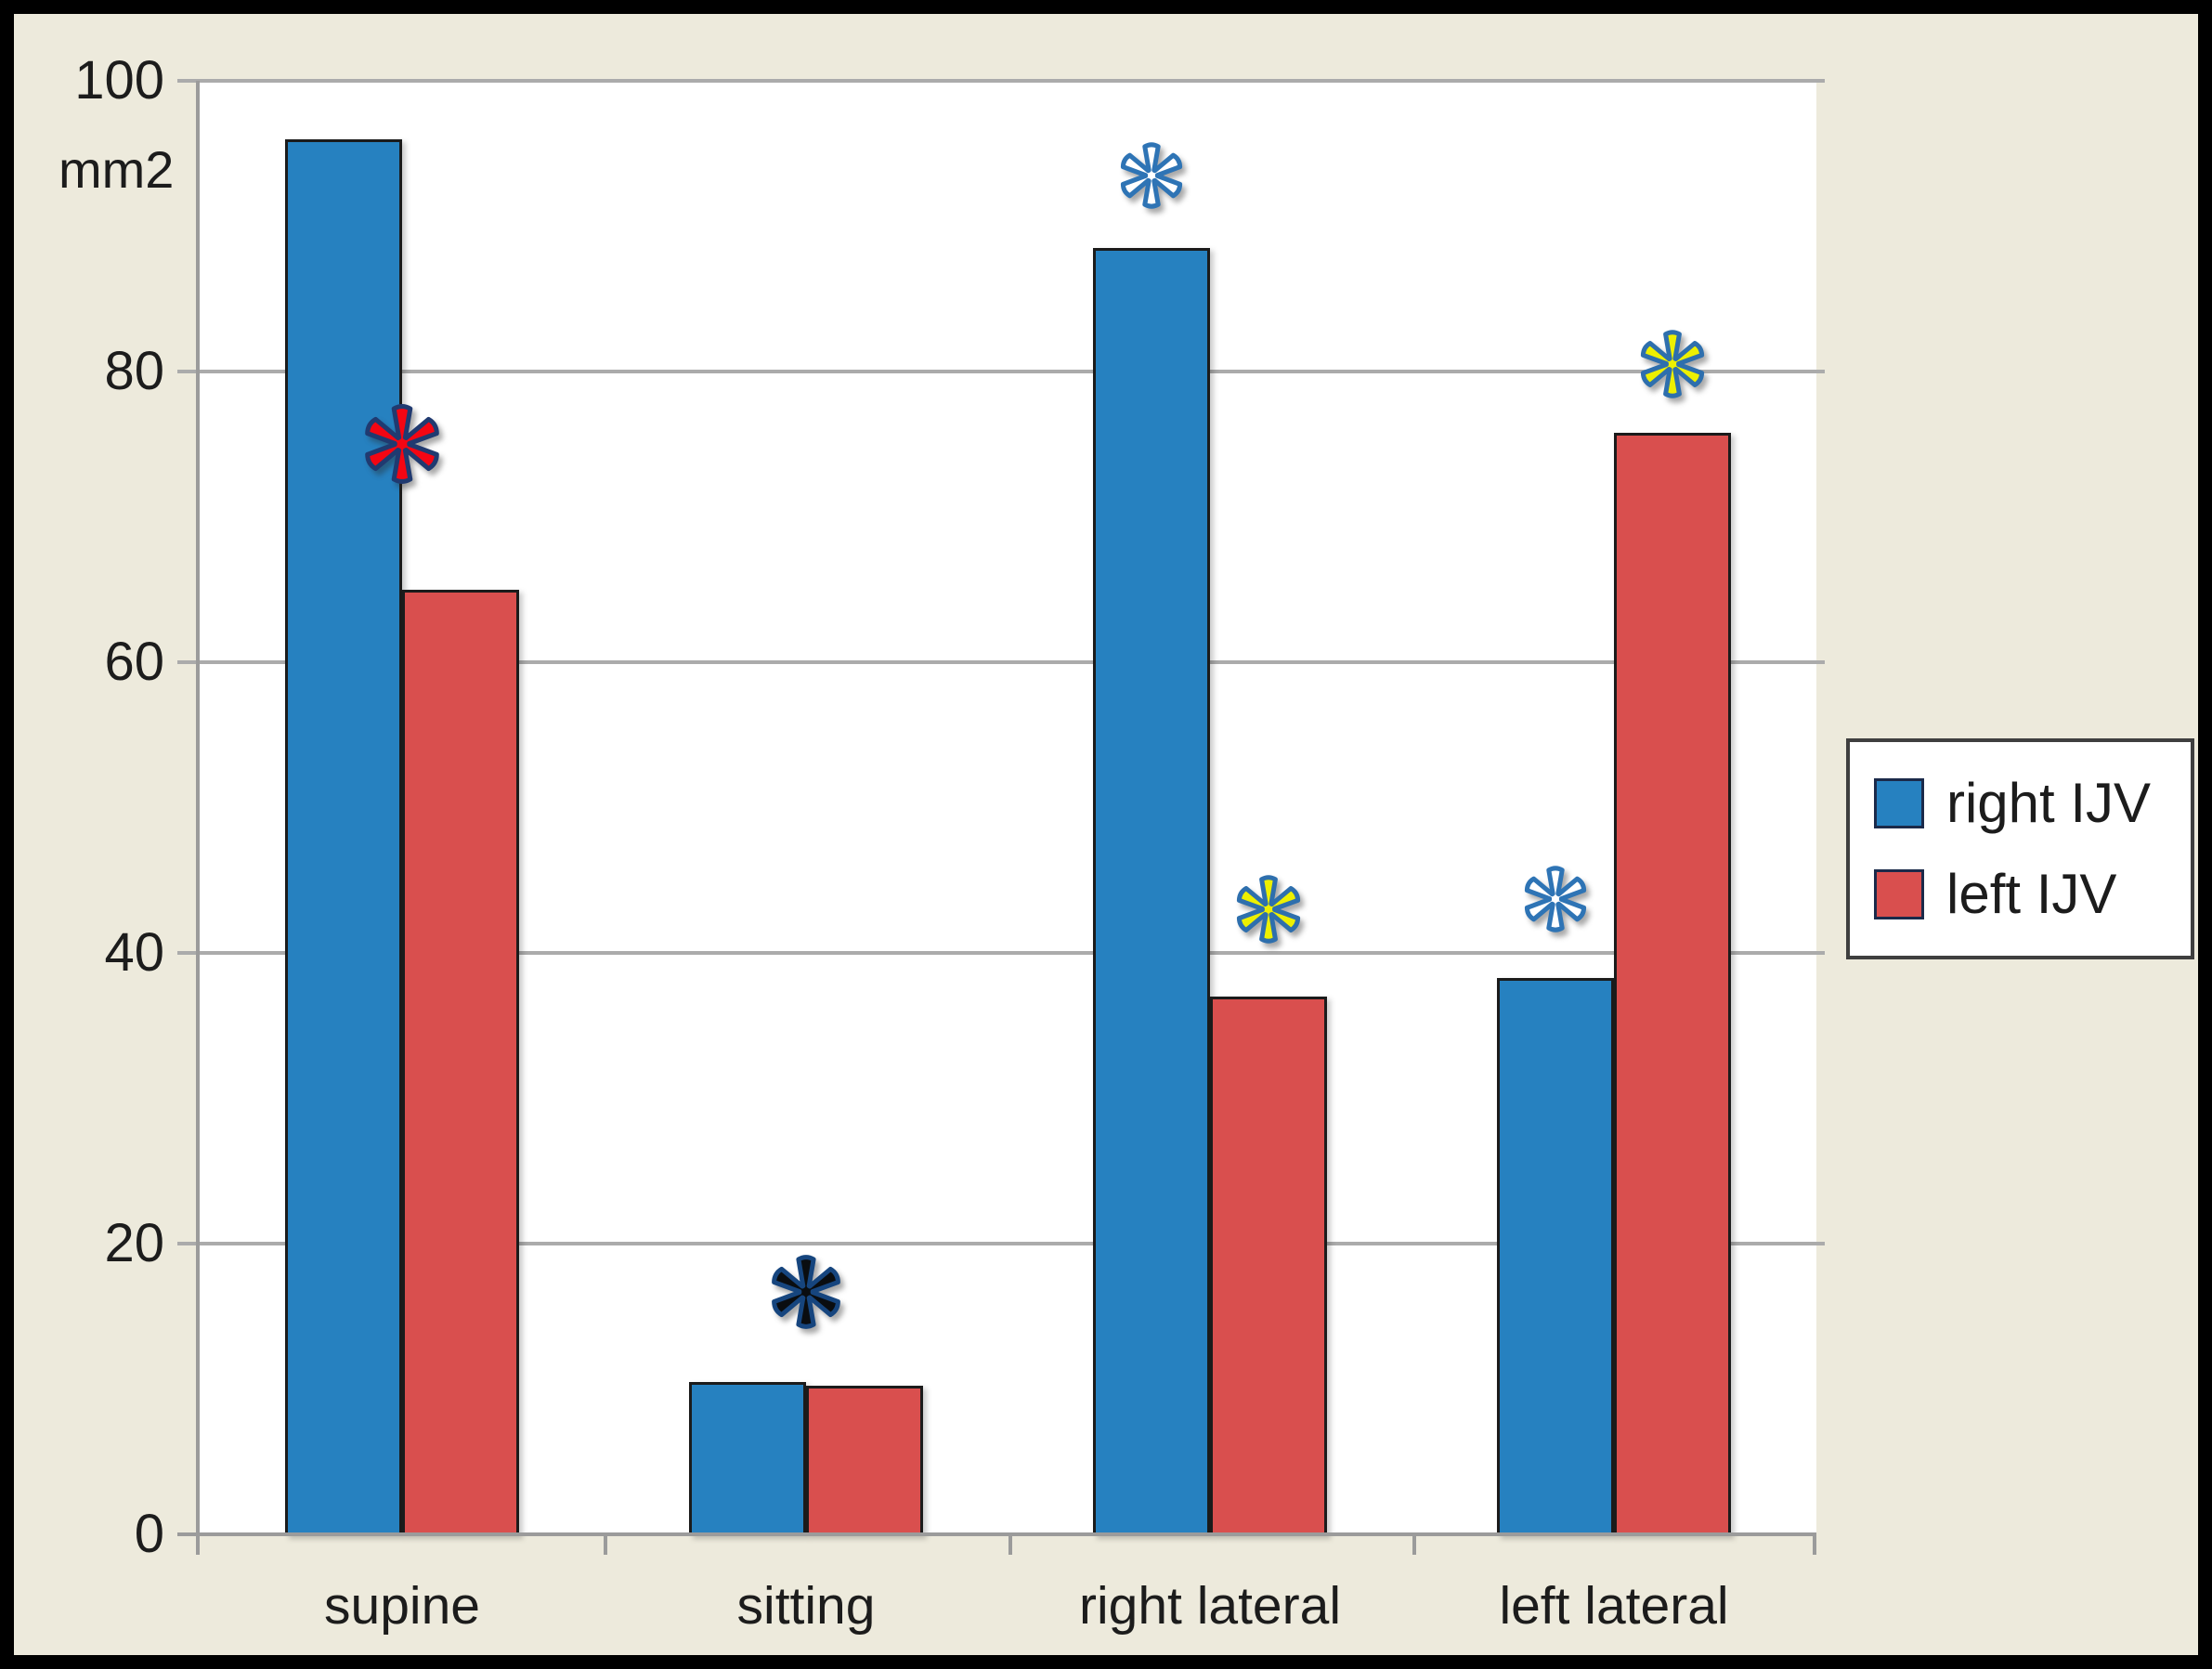 Image resolution: width=2212 pixels, height=1669 pixels. Describe the element at coordinates (996, 1534) in the screenshot. I see `x-axis-line` at that location.